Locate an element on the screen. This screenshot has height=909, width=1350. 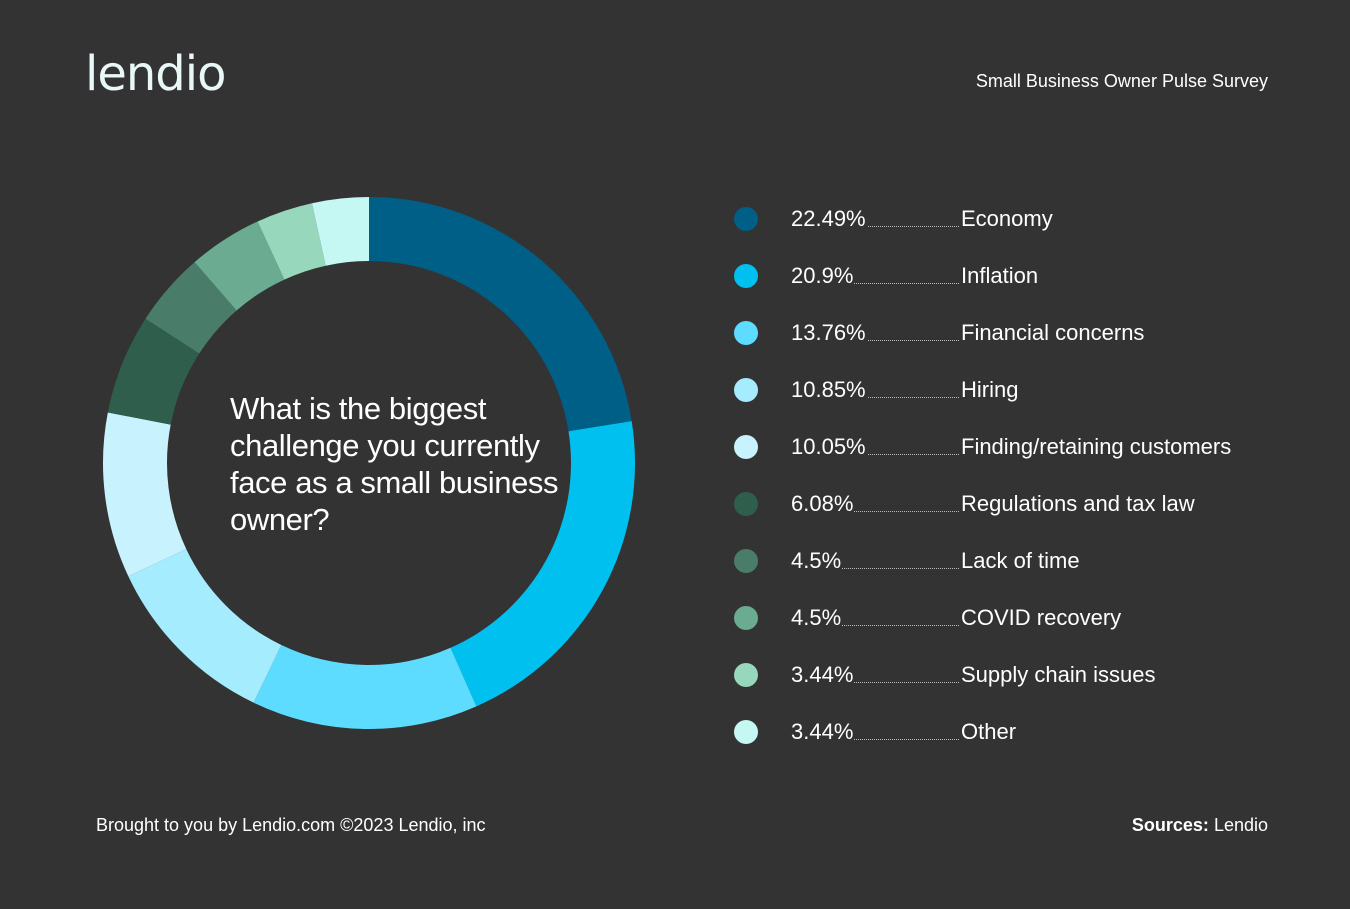
lendio-logo: lendio is located at coordinates (155, 74).